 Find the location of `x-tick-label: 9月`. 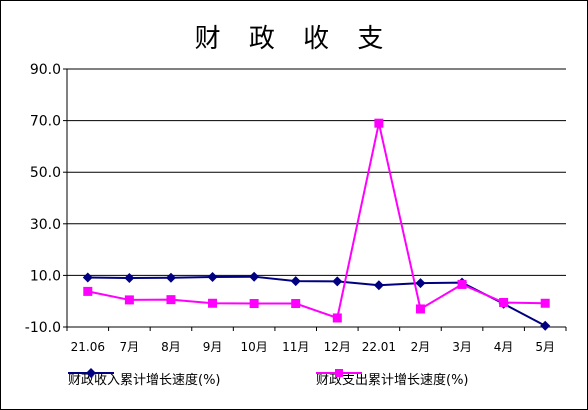

x-tick-label: 9月 is located at coordinates (213, 347).